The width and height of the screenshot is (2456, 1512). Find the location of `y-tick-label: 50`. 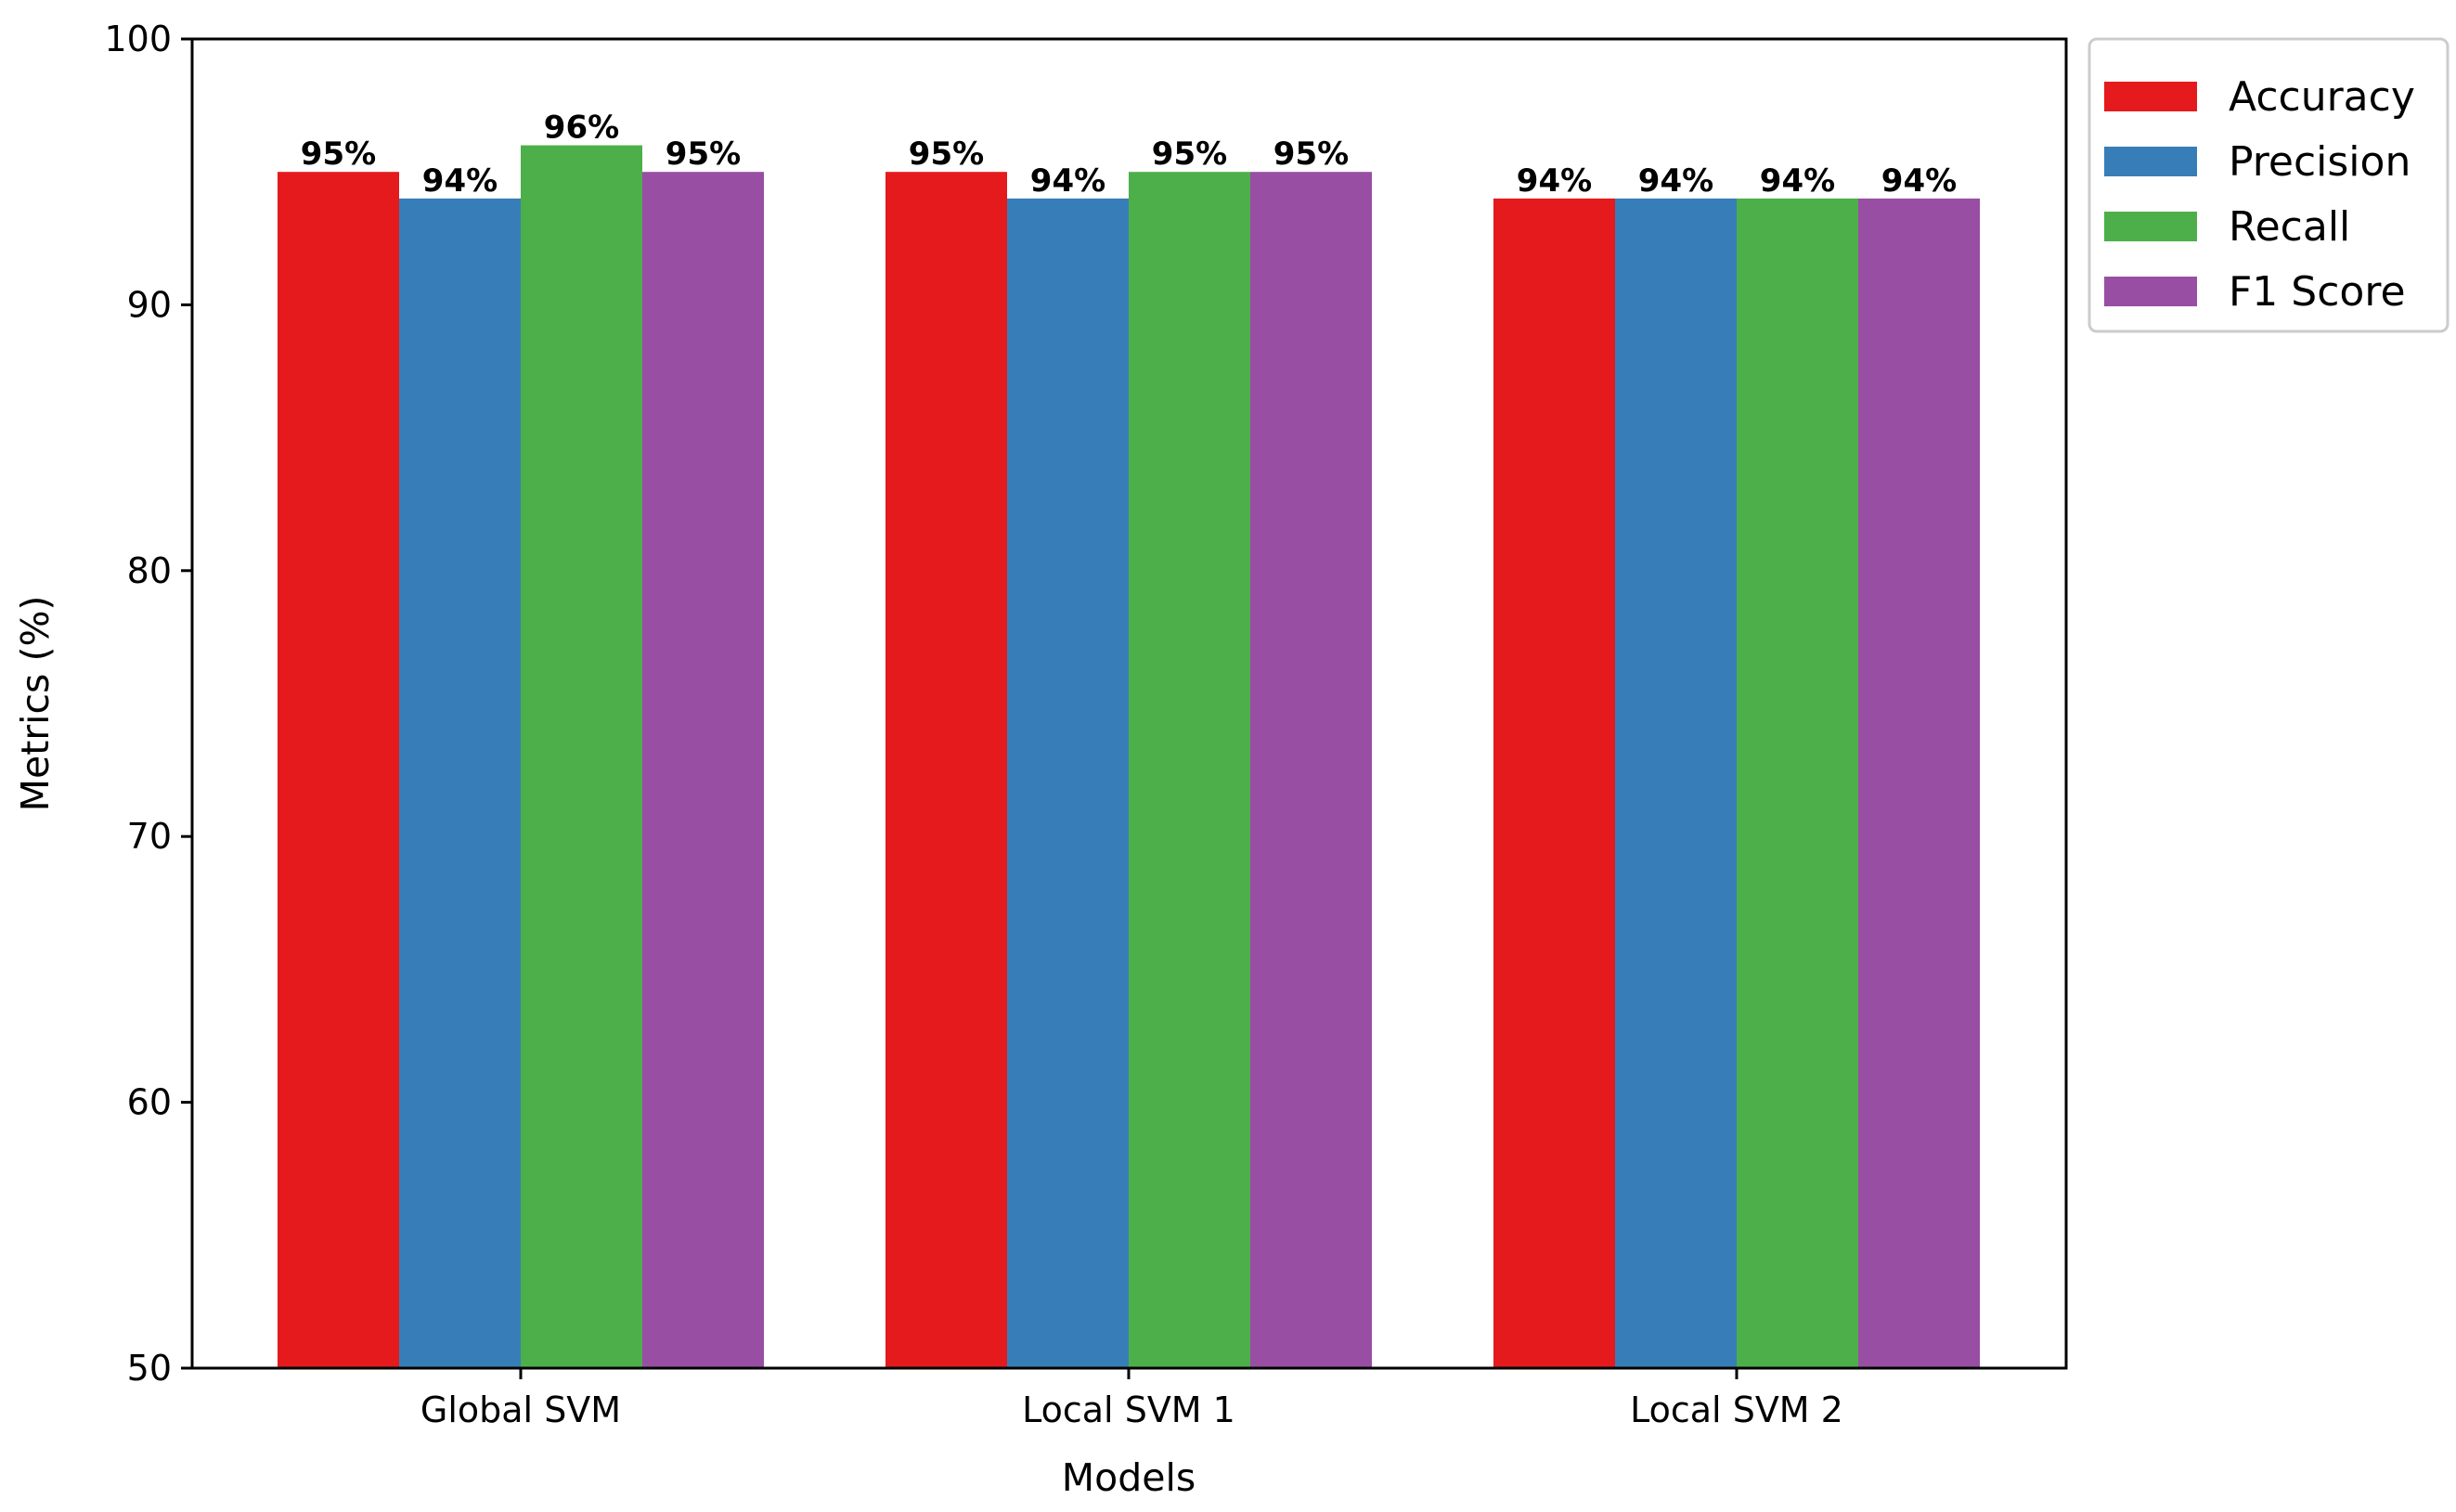

y-tick-label: 50 is located at coordinates (149, 1368).